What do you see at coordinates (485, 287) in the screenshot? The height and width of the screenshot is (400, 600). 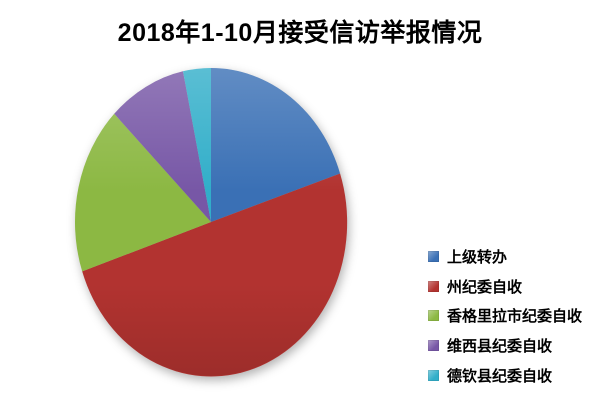 I see `legend-label: 州纪委自收` at bounding box center [485, 287].